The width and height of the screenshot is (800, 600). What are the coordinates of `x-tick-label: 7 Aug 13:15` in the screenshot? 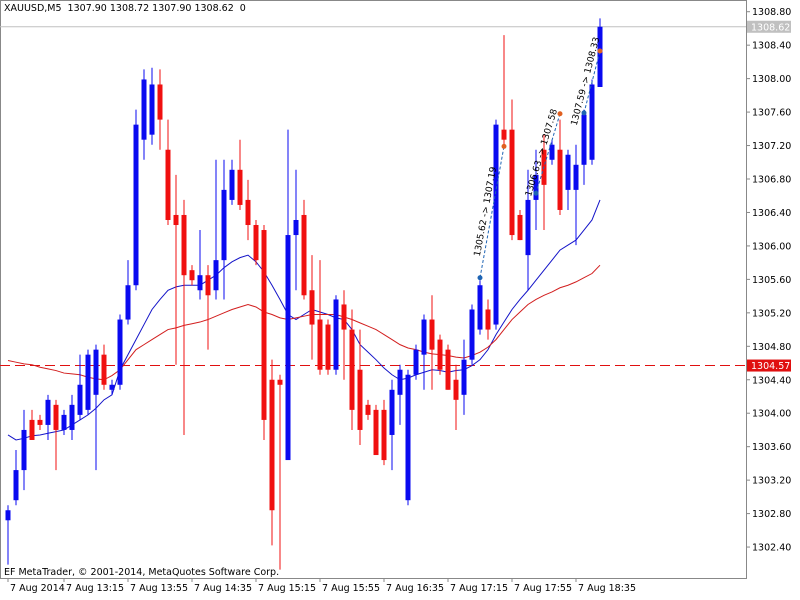 It's located at (95, 588).